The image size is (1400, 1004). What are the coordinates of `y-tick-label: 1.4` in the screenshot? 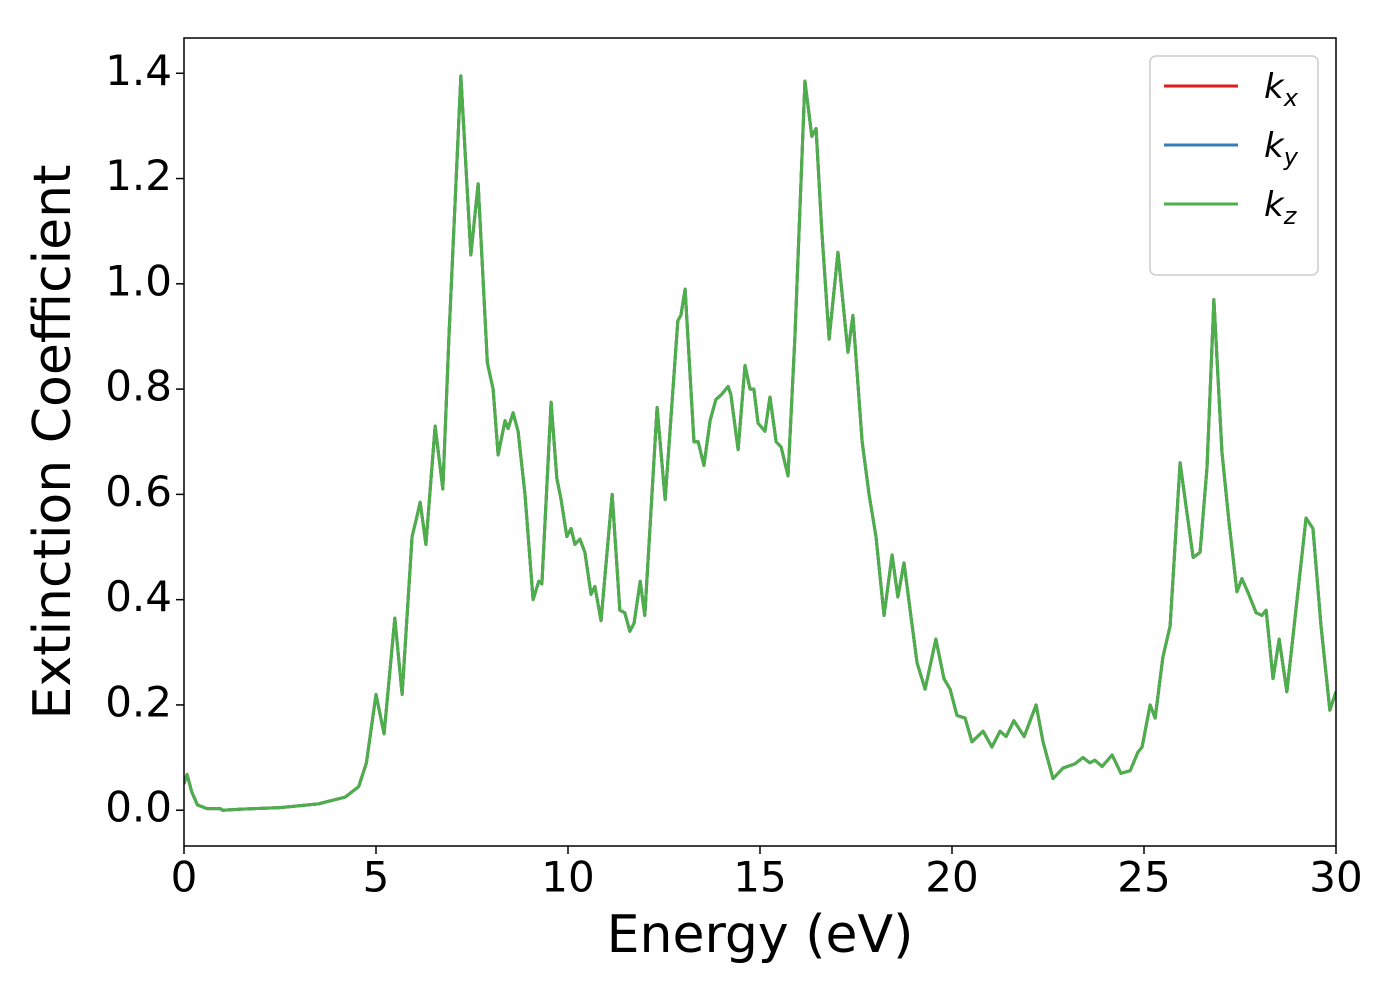 It's located at (138, 70).